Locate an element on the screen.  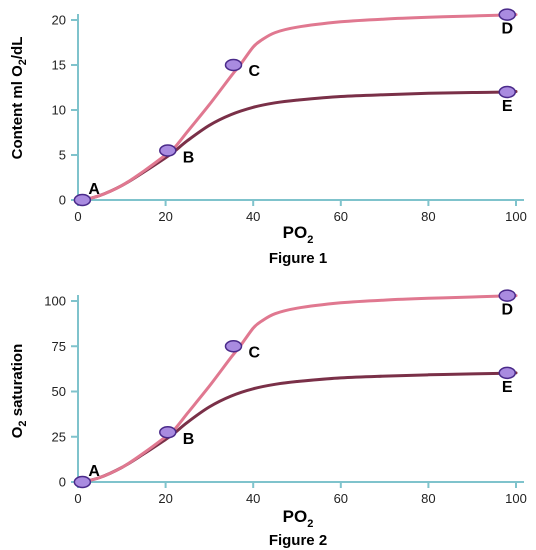
figure-1-x-tick-label: 80 is located at coordinates (428, 216).